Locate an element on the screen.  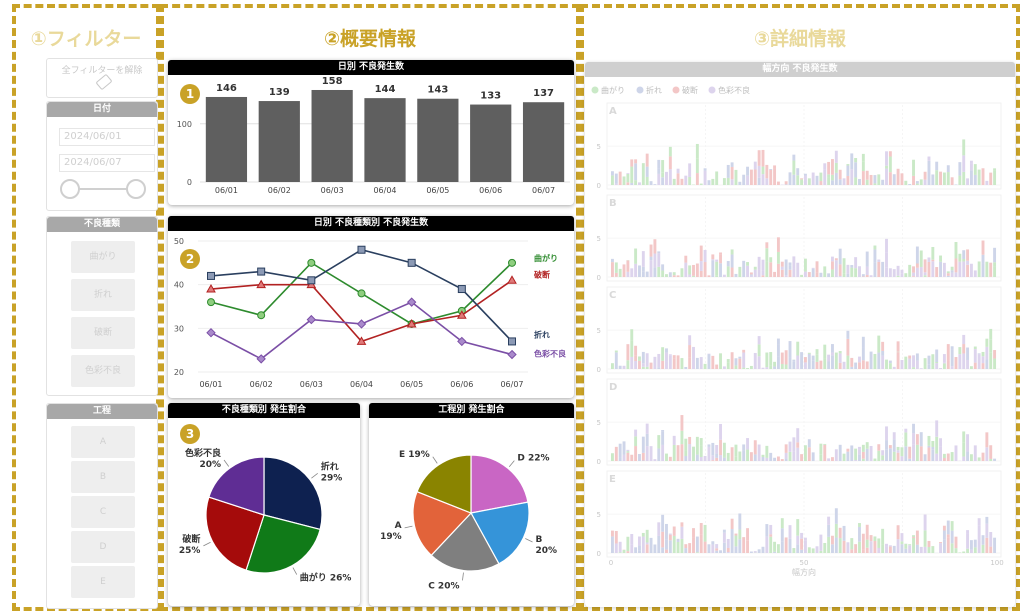
clear-filter-button: 全フィルターを解除 is located at coordinates (102, 71).